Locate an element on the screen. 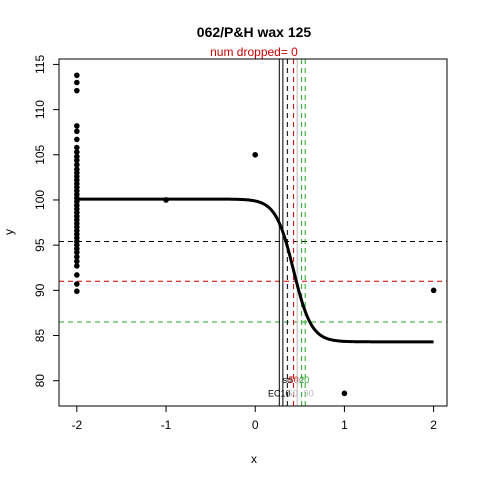 This screenshot has height=480, width=480. x-tick-label: -2 is located at coordinates (77, 425).